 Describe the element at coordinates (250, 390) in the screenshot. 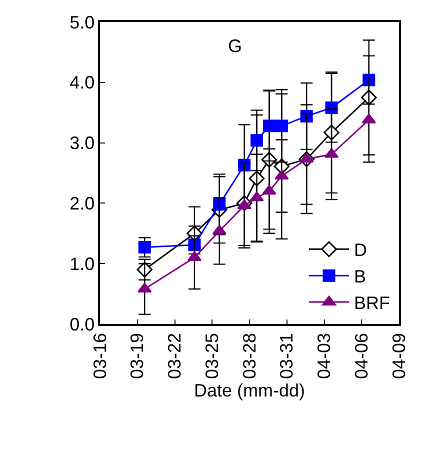

I see `x-axis-title: Date (mm-dd)` at that location.